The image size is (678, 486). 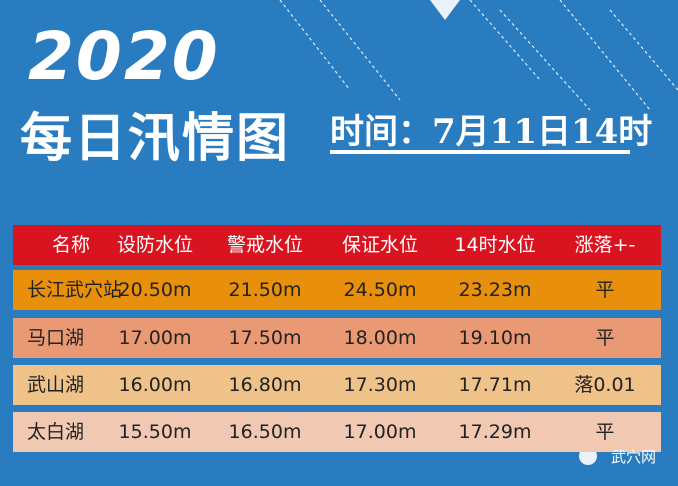 I want to click on table-cell: 19.10m, so click(x=495, y=338).